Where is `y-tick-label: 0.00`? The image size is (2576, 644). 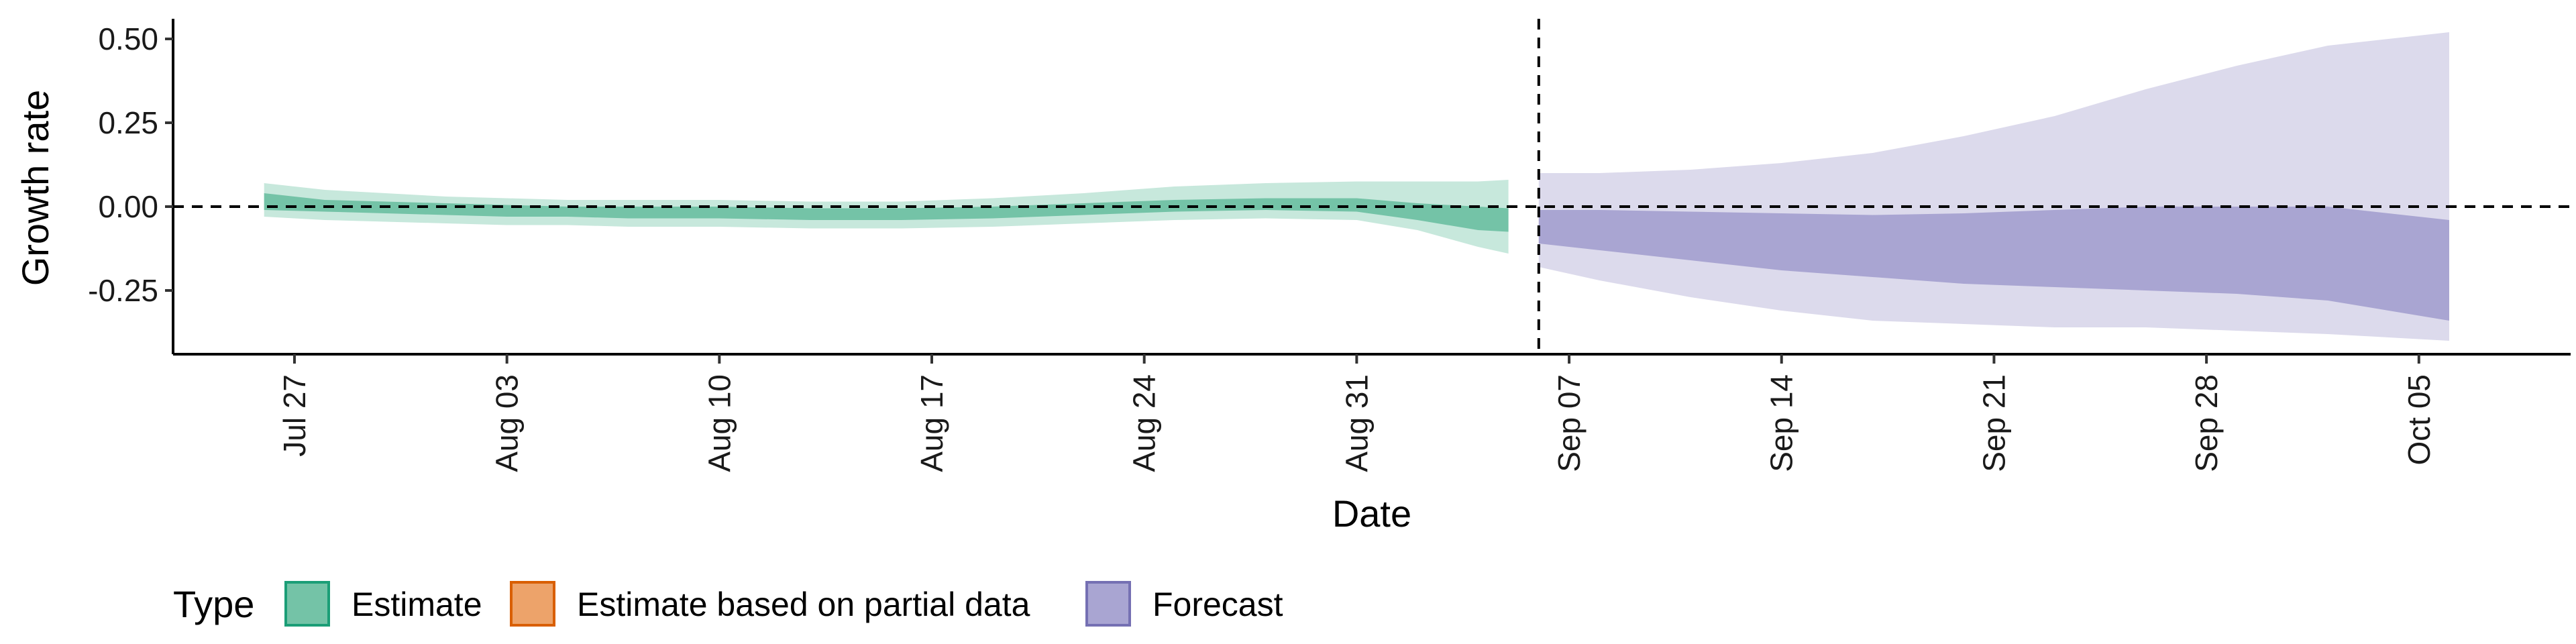 y-tick-label: 0.00 is located at coordinates (128, 206).